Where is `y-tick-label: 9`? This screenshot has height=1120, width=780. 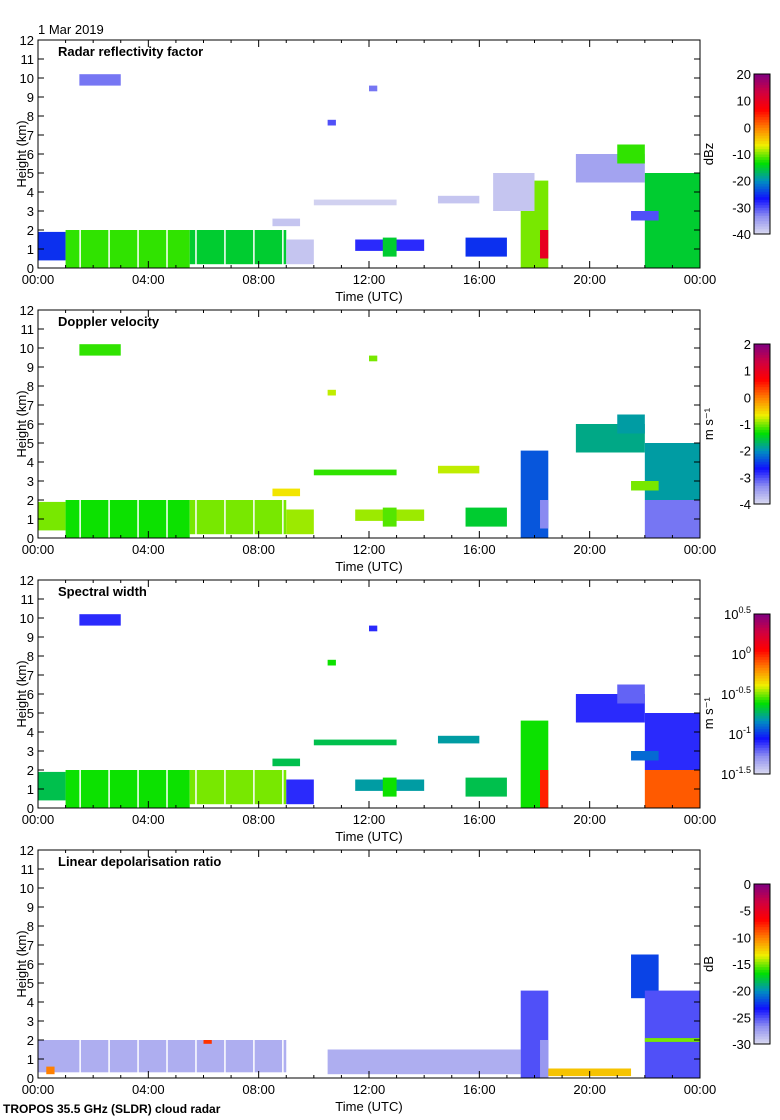
y-tick-label: 9 is located at coordinates (30, 97).